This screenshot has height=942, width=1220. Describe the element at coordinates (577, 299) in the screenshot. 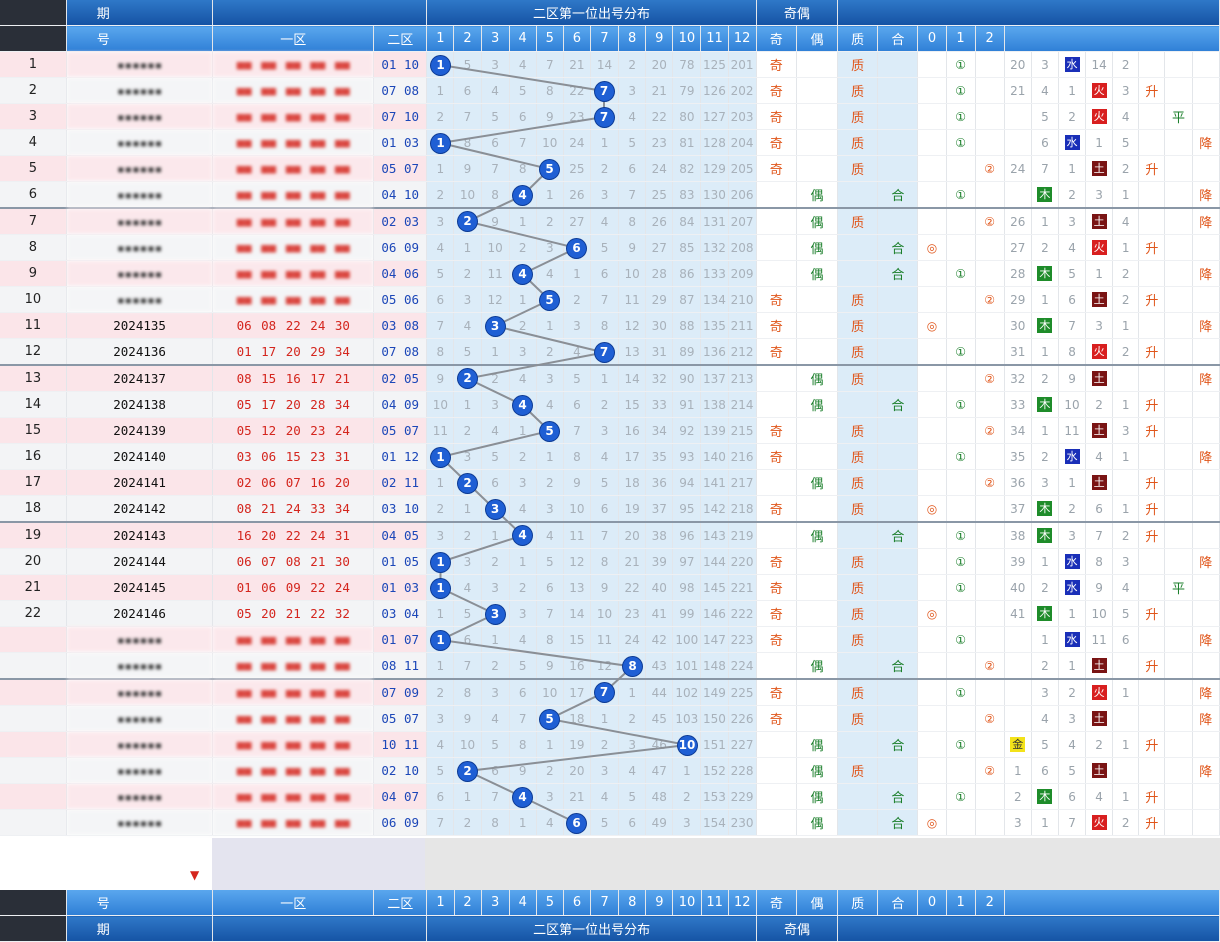

I see `dist-cell-6: 2` at that location.